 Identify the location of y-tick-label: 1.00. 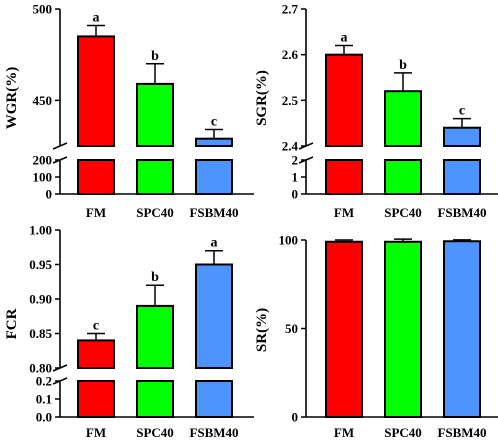
(40, 230).